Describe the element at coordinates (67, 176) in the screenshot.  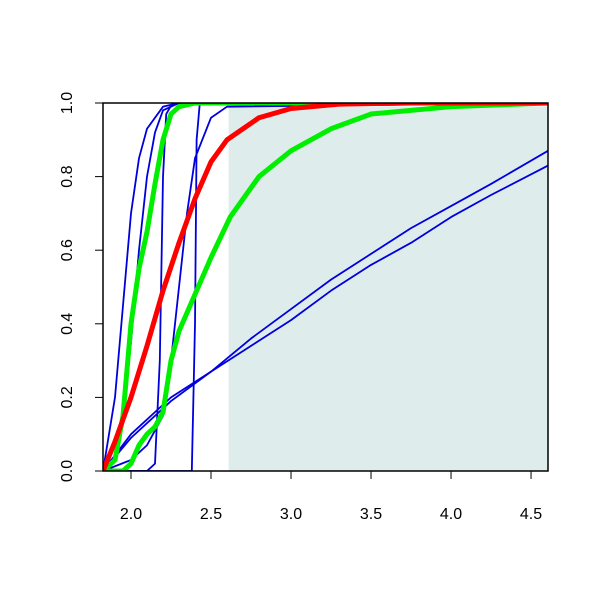
I see `y-tick-label: 0.8` at that location.